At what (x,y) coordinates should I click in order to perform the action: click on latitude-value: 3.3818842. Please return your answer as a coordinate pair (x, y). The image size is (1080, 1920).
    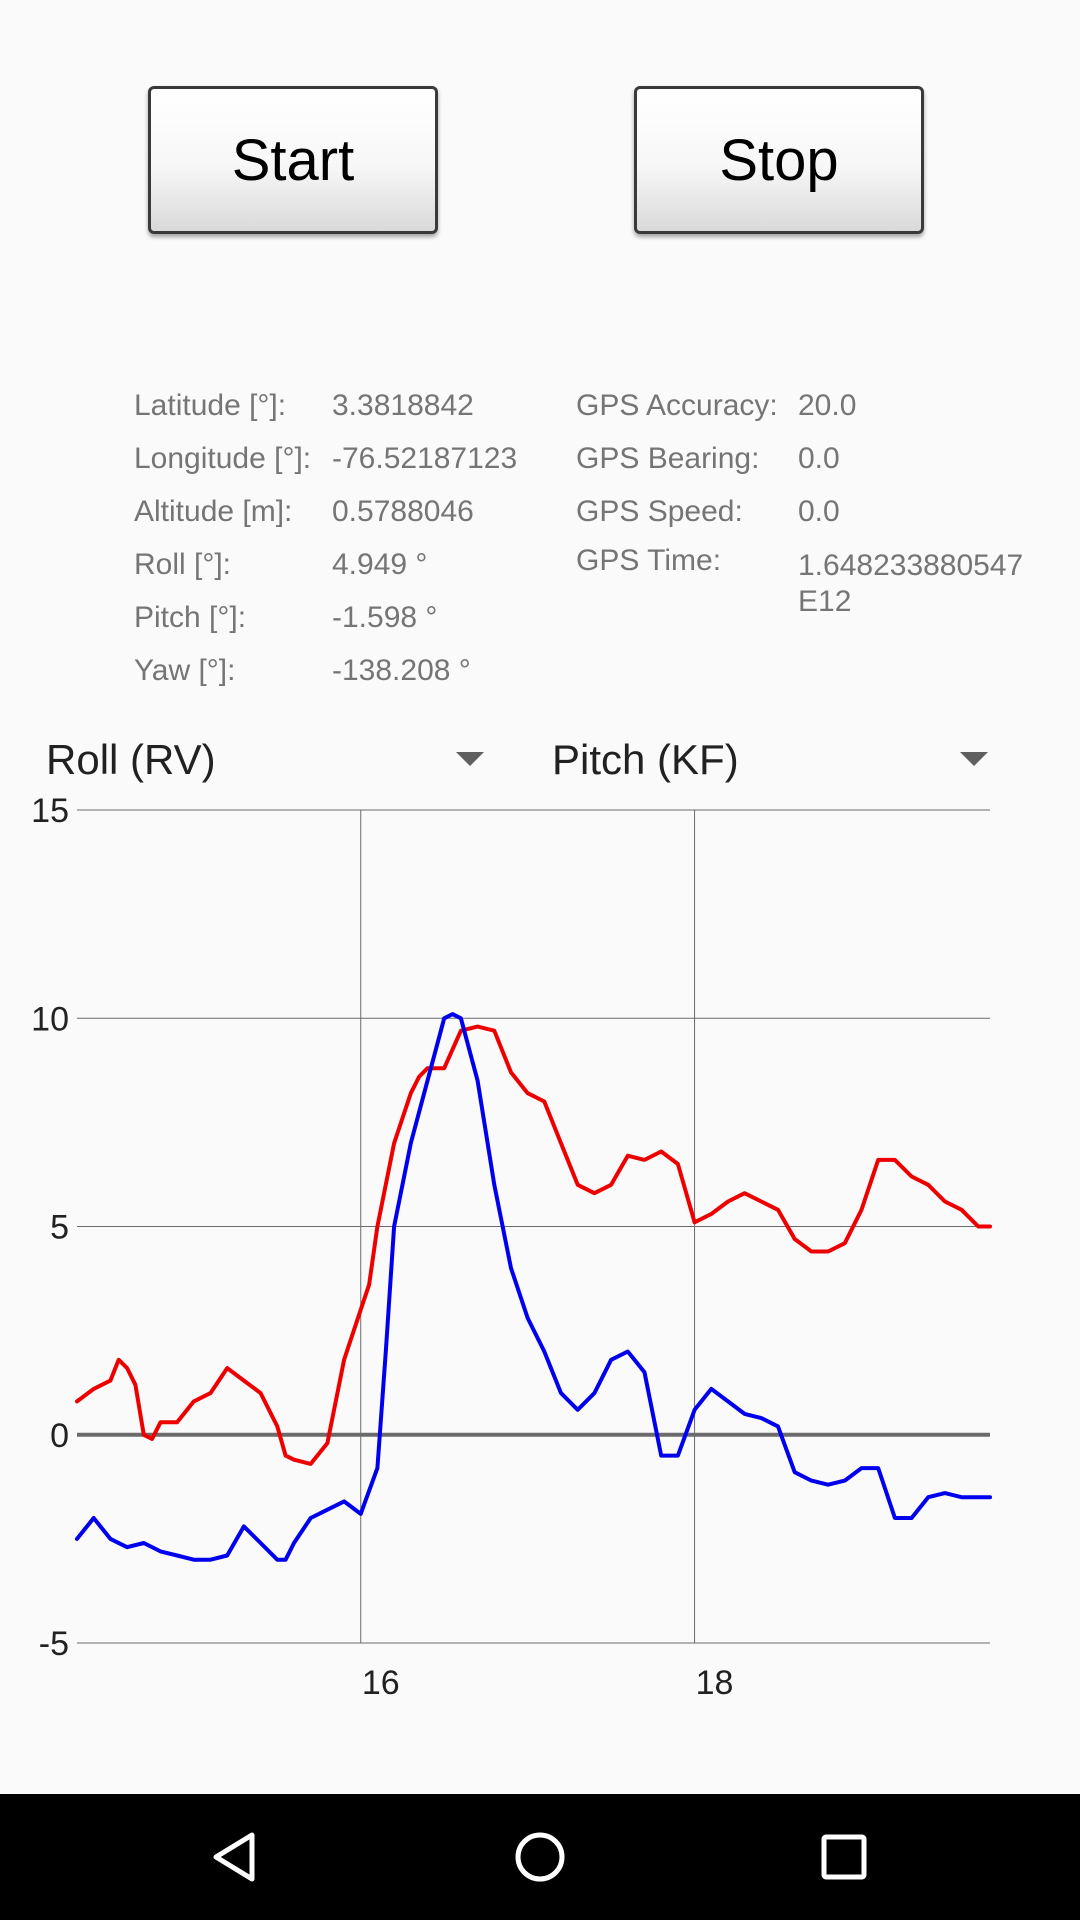
    Looking at the image, I should click on (403, 405).